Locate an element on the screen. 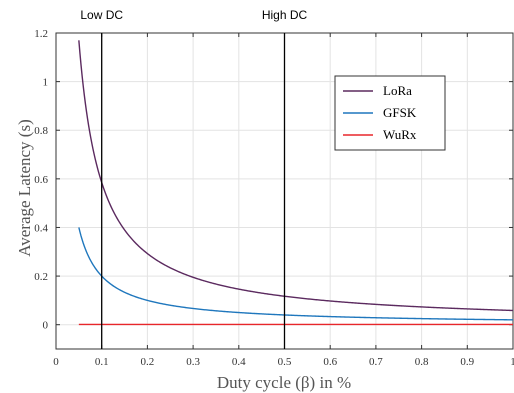 The height and width of the screenshot is (393, 514). legend-label-gfsk: GFSK is located at coordinates (400, 112).